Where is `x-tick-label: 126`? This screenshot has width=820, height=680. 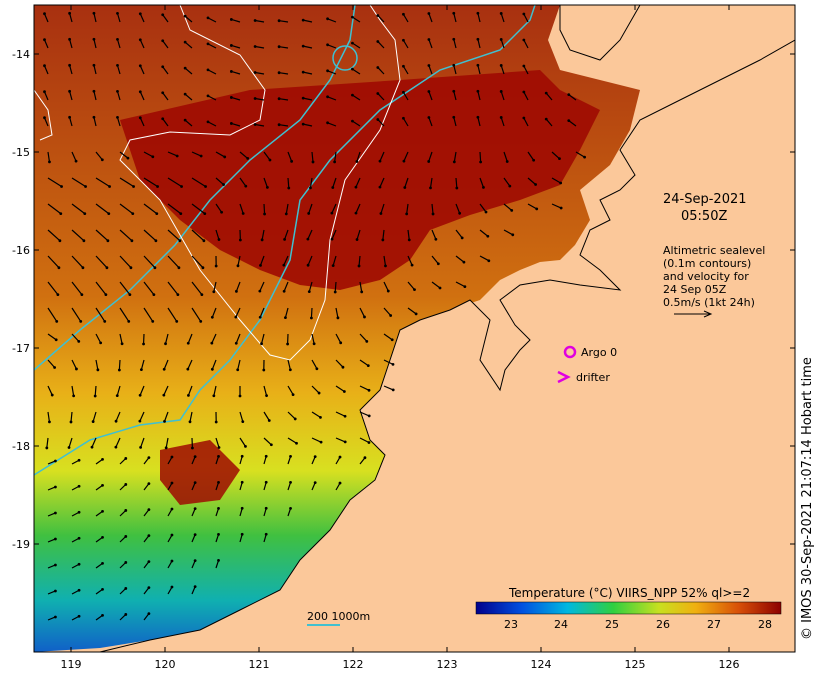 x-tick-label: 126 is located at coordinates (729, 664).